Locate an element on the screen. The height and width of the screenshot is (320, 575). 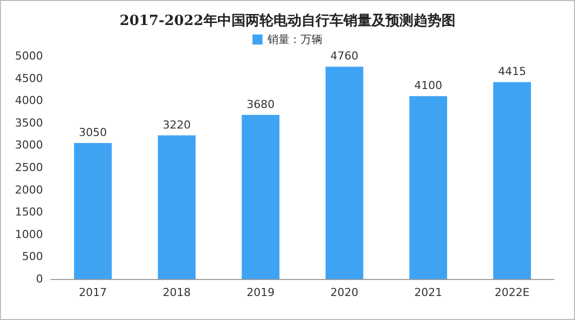
x-tick-label: 2022E is located at coordinates (512, 292).